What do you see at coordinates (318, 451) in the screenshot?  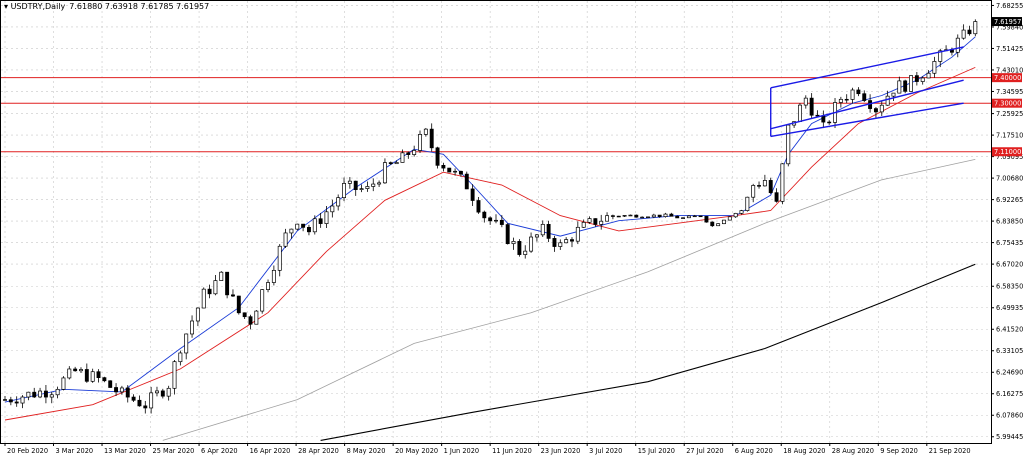 I see `x-tick-label: 28 Apr 2020` at bounding box center [318, 451].